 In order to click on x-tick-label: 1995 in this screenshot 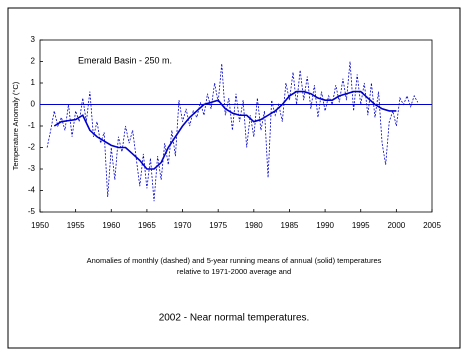, I will do `click(361, 225)`.